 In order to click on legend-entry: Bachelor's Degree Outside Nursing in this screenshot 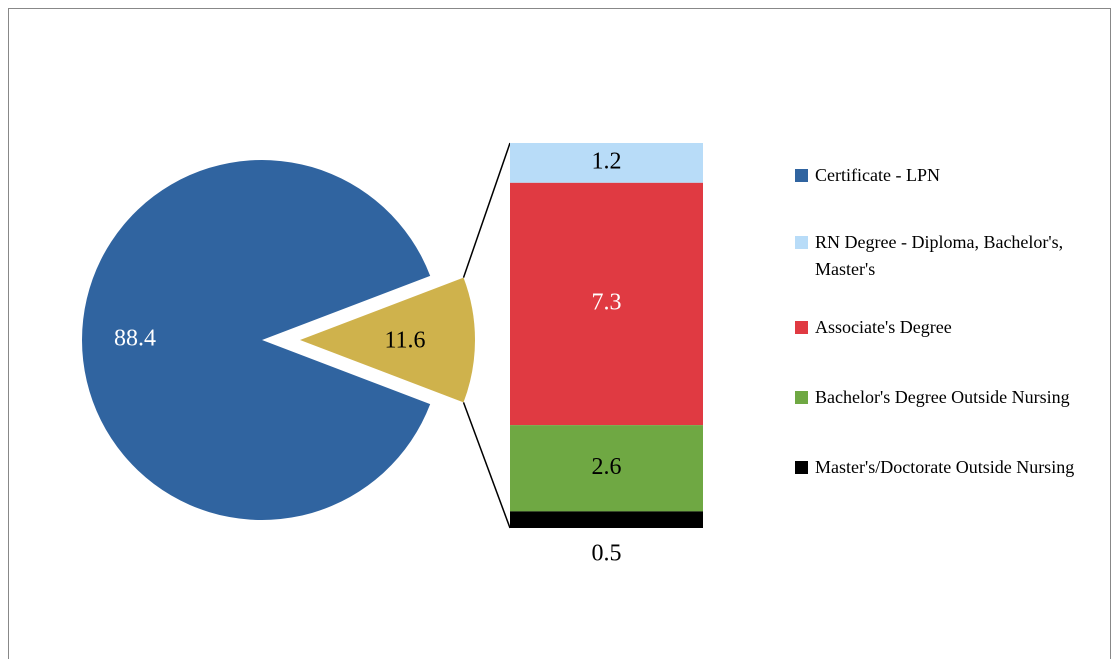, I will do `click(945, 397)`.